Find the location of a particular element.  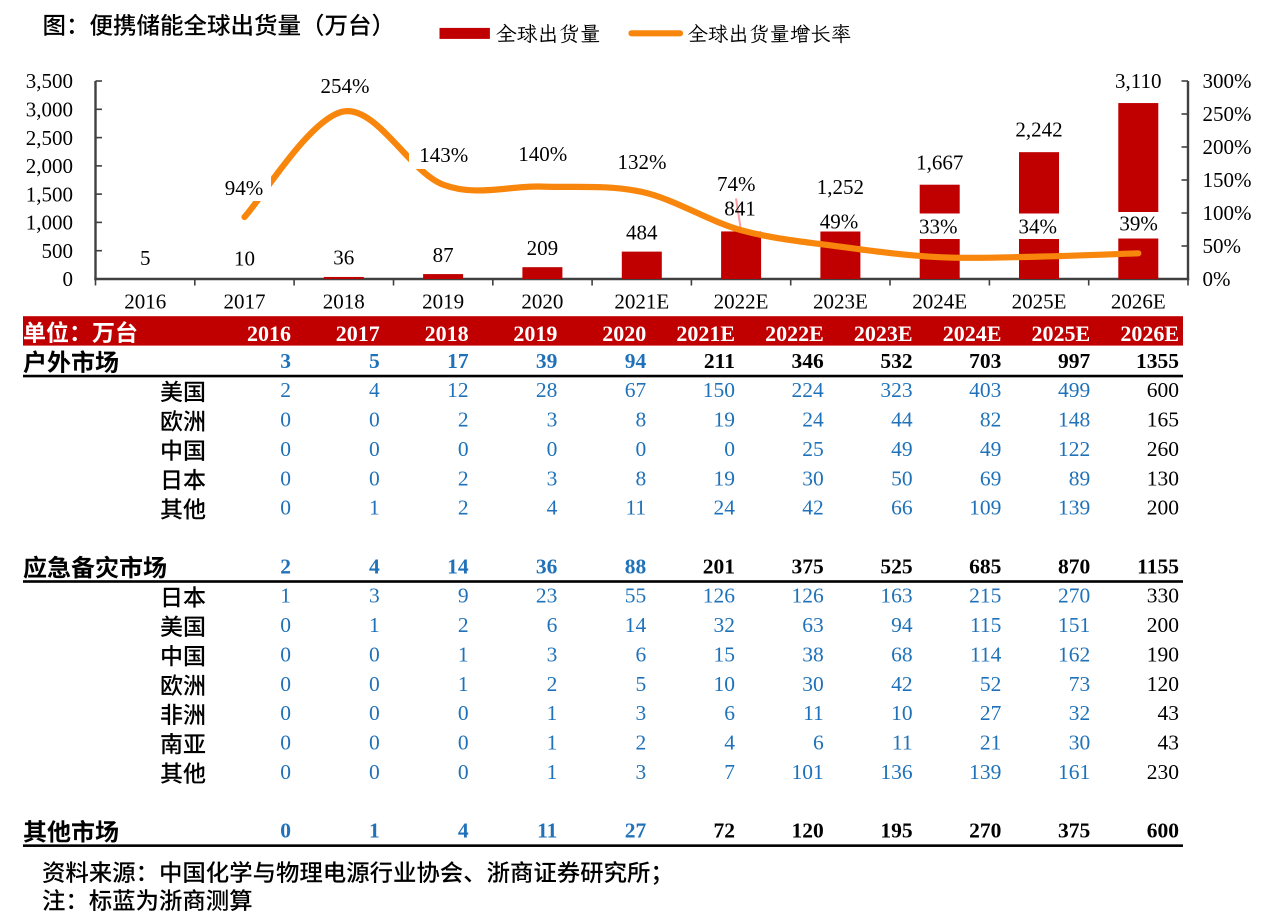

svg-text: 224 is located at coordinates (808, 390).